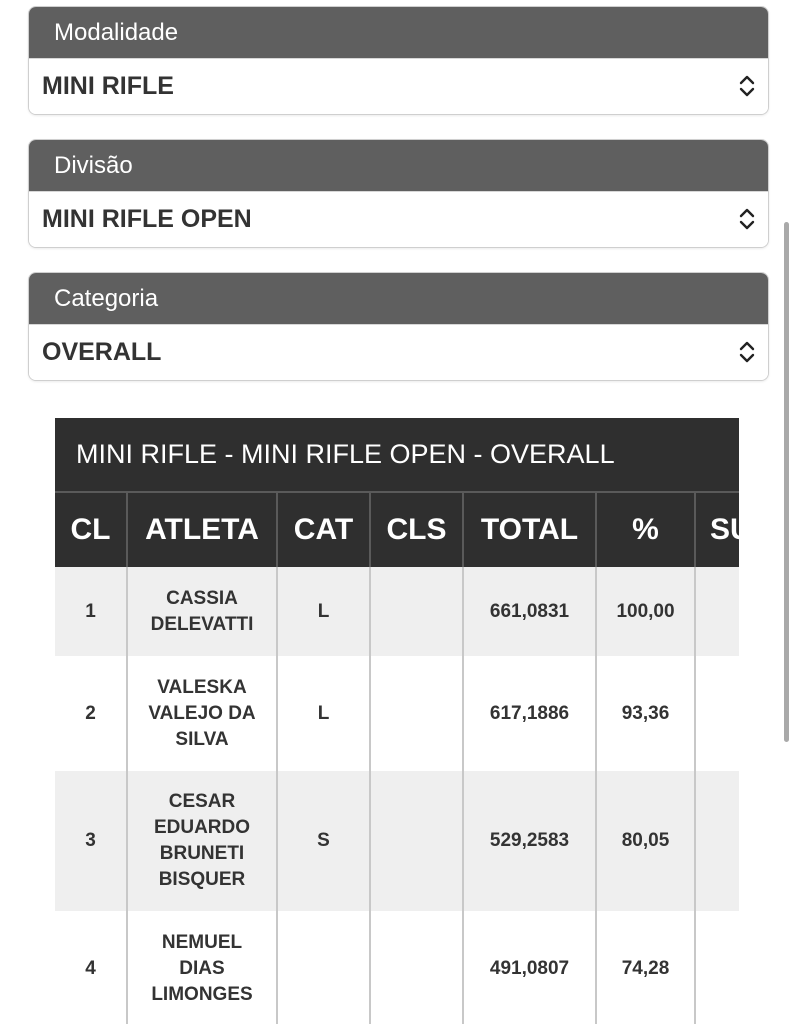  Describe the element at coordinates (323, 841) in the screenshot. I see `cell-cat: S` at that location.